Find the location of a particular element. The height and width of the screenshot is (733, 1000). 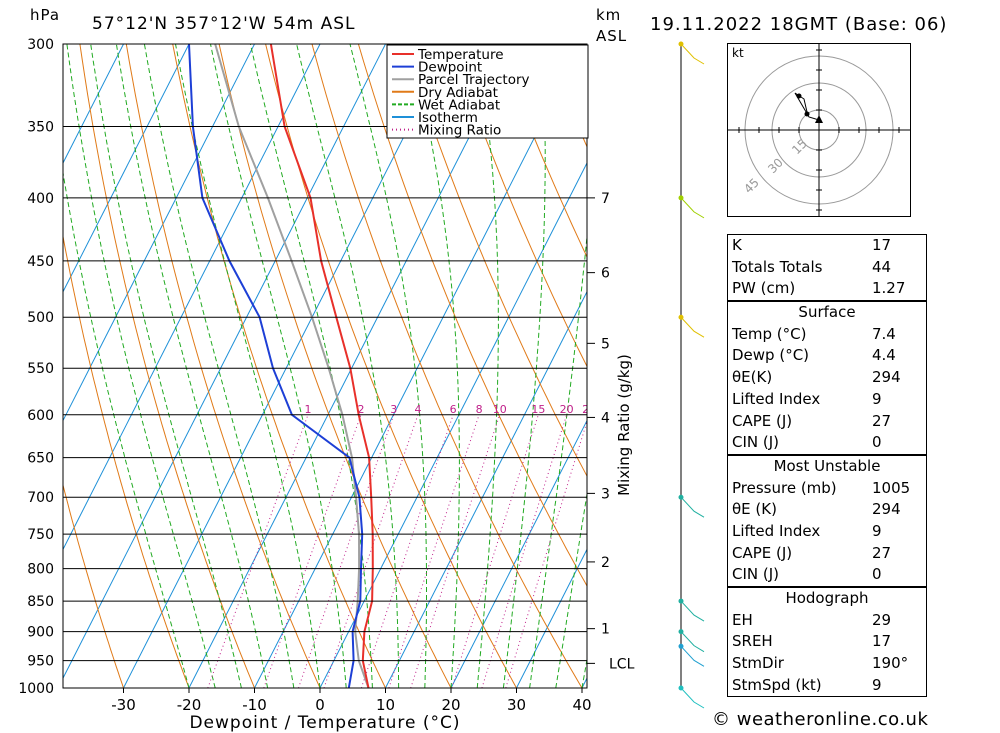

mixing-ratio-label: 10 is located at coordinates (500, 409).